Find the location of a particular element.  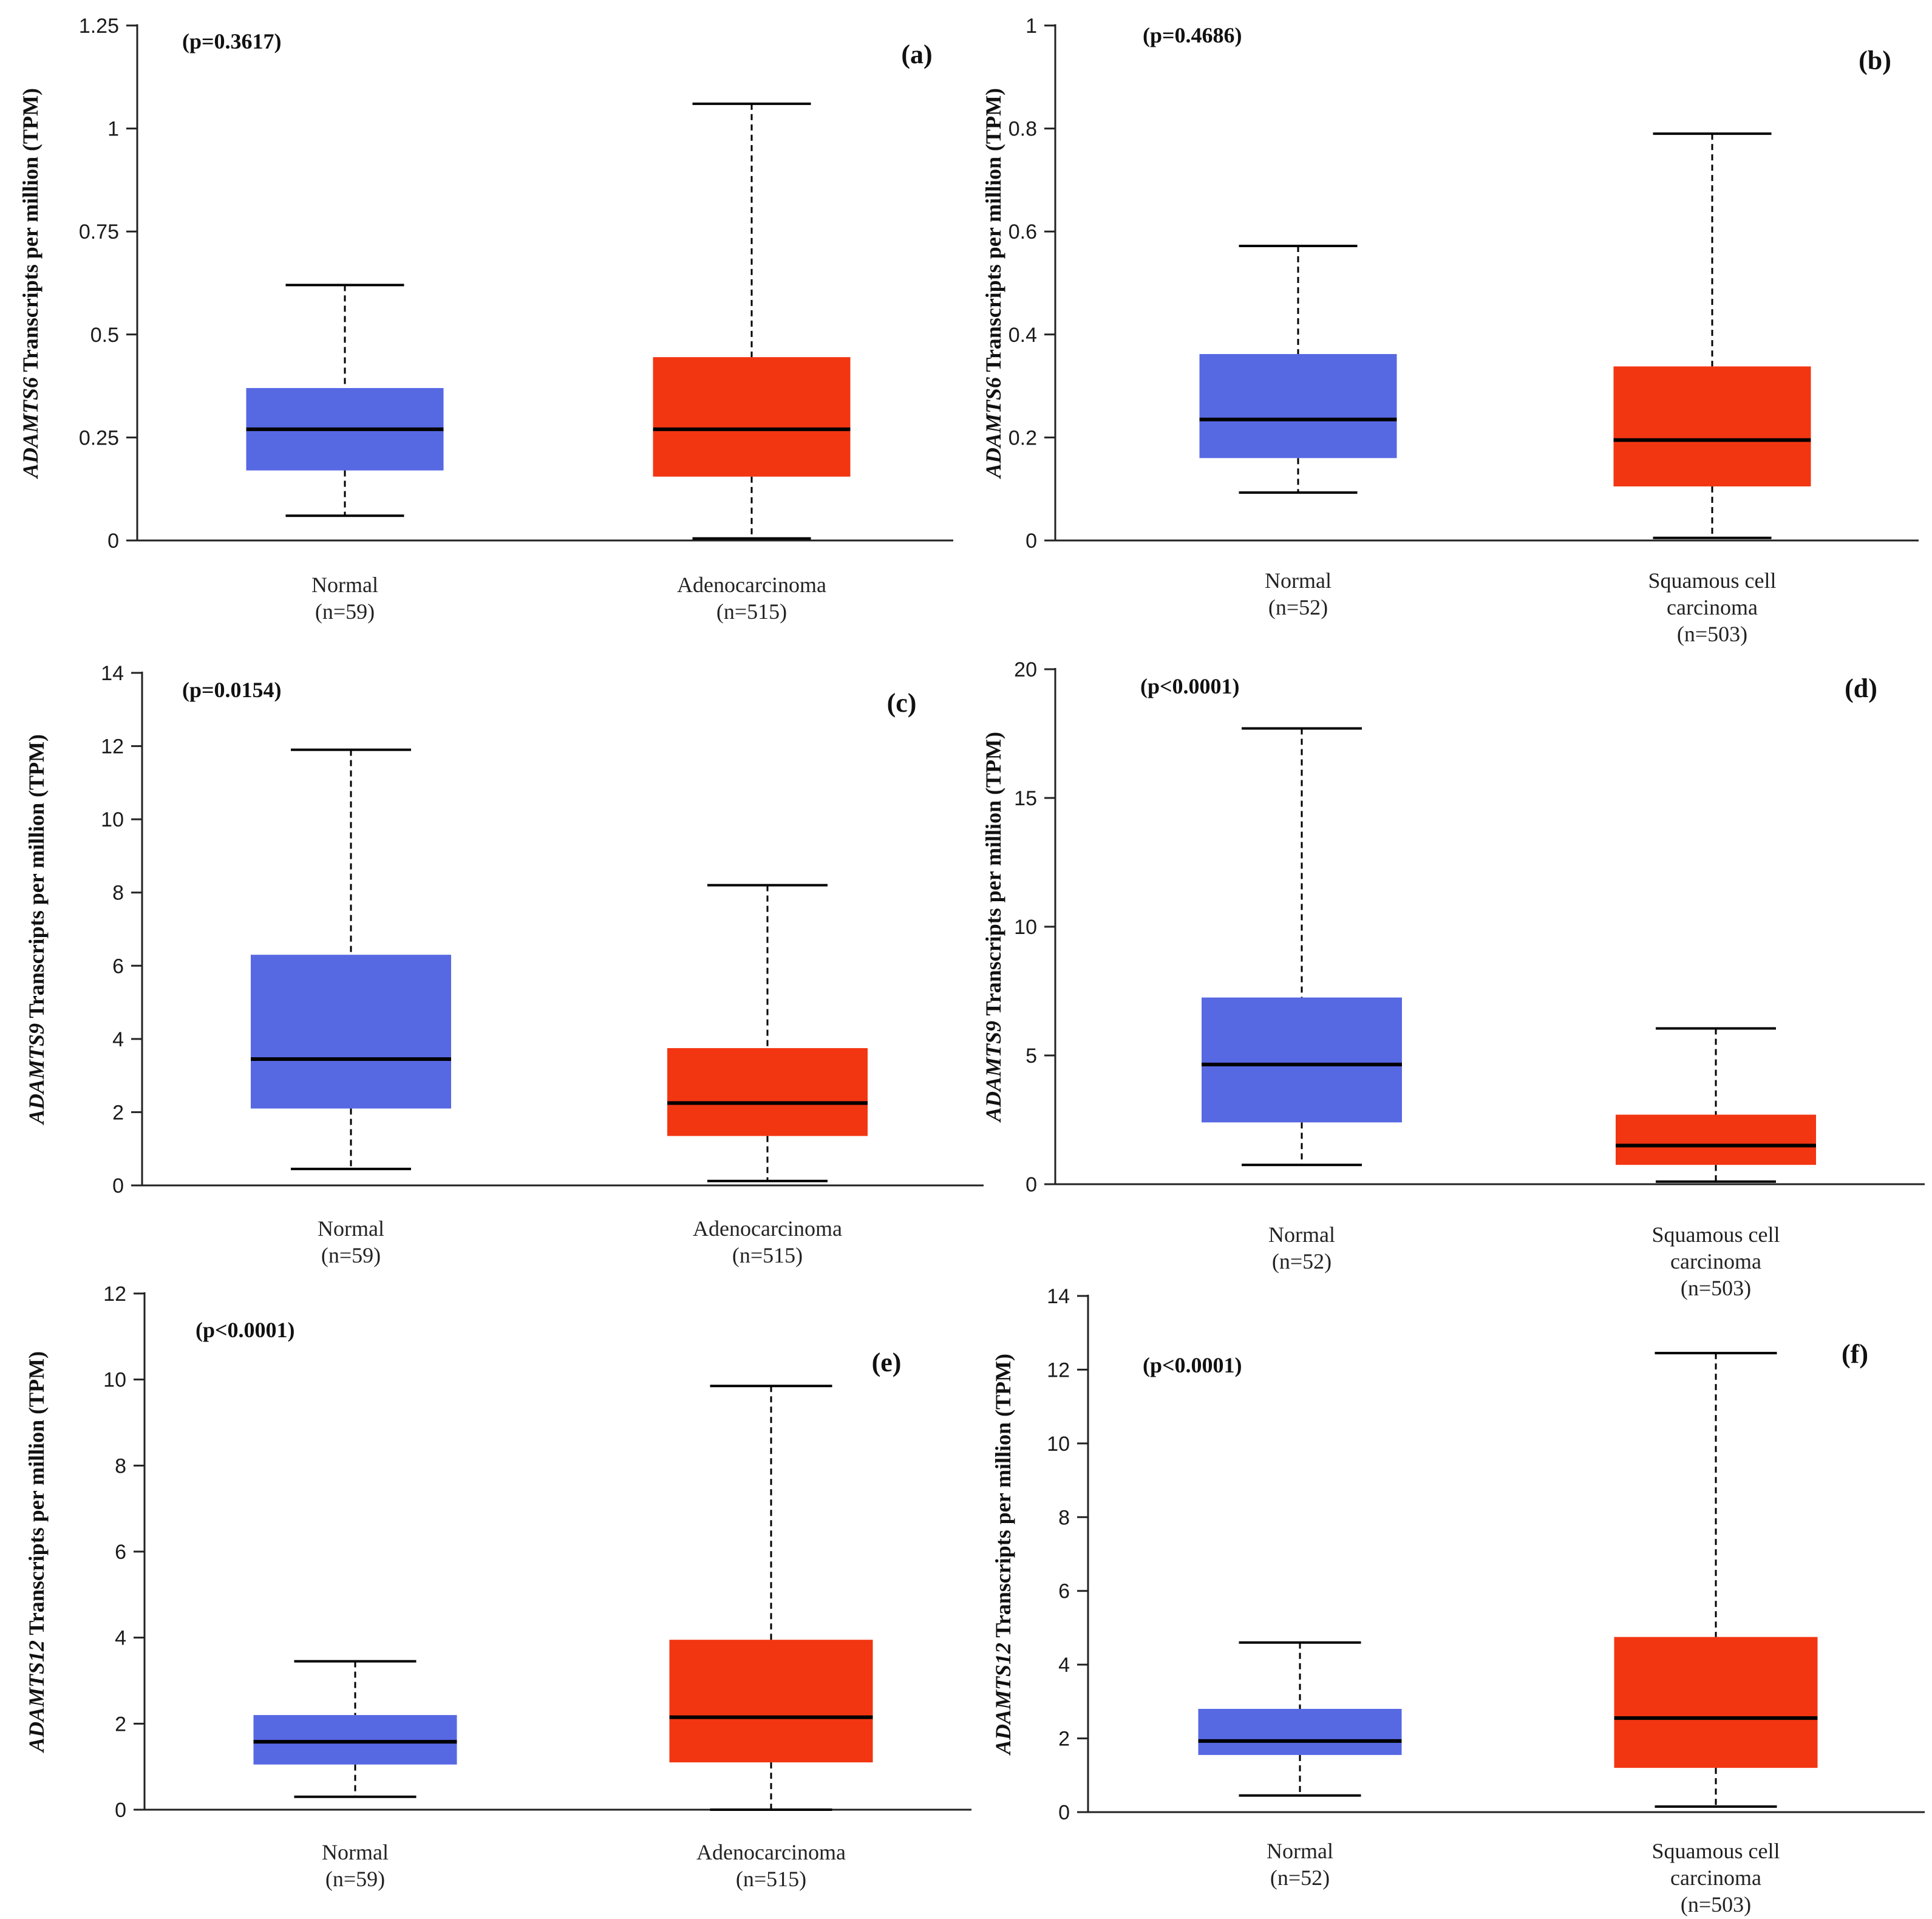

y-tick-label: 0.4 is located at coordinates (1023, 336).